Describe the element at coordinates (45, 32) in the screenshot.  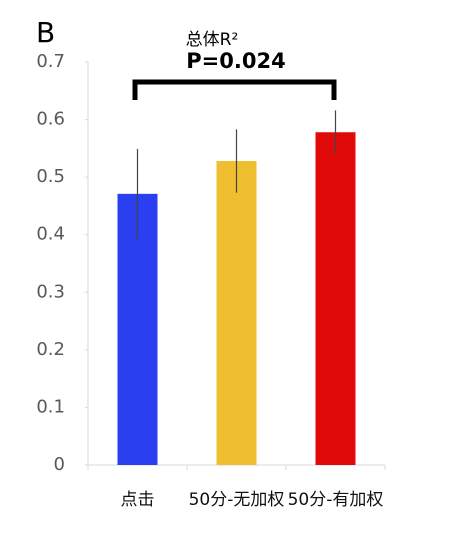
I see `panel-label: B` at that location.